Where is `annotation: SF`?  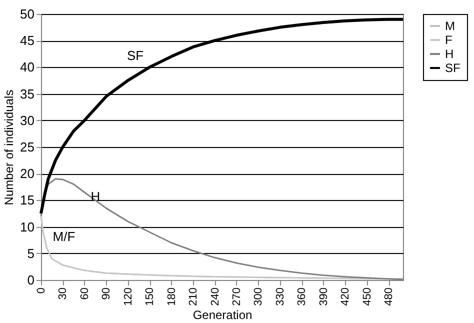 annotation: SF is located at coordinates (135, 56).